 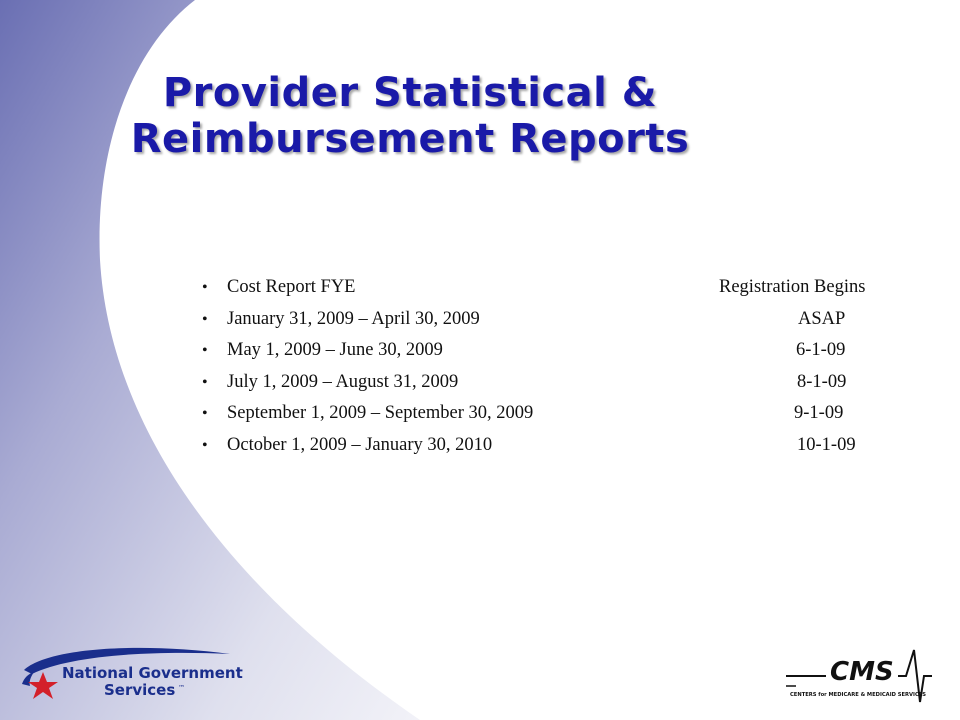 What do you see at coordinates (822, 318) in the screenshot?
I see `registration-begins-value: ASAP` at bounding box center [822, 318].